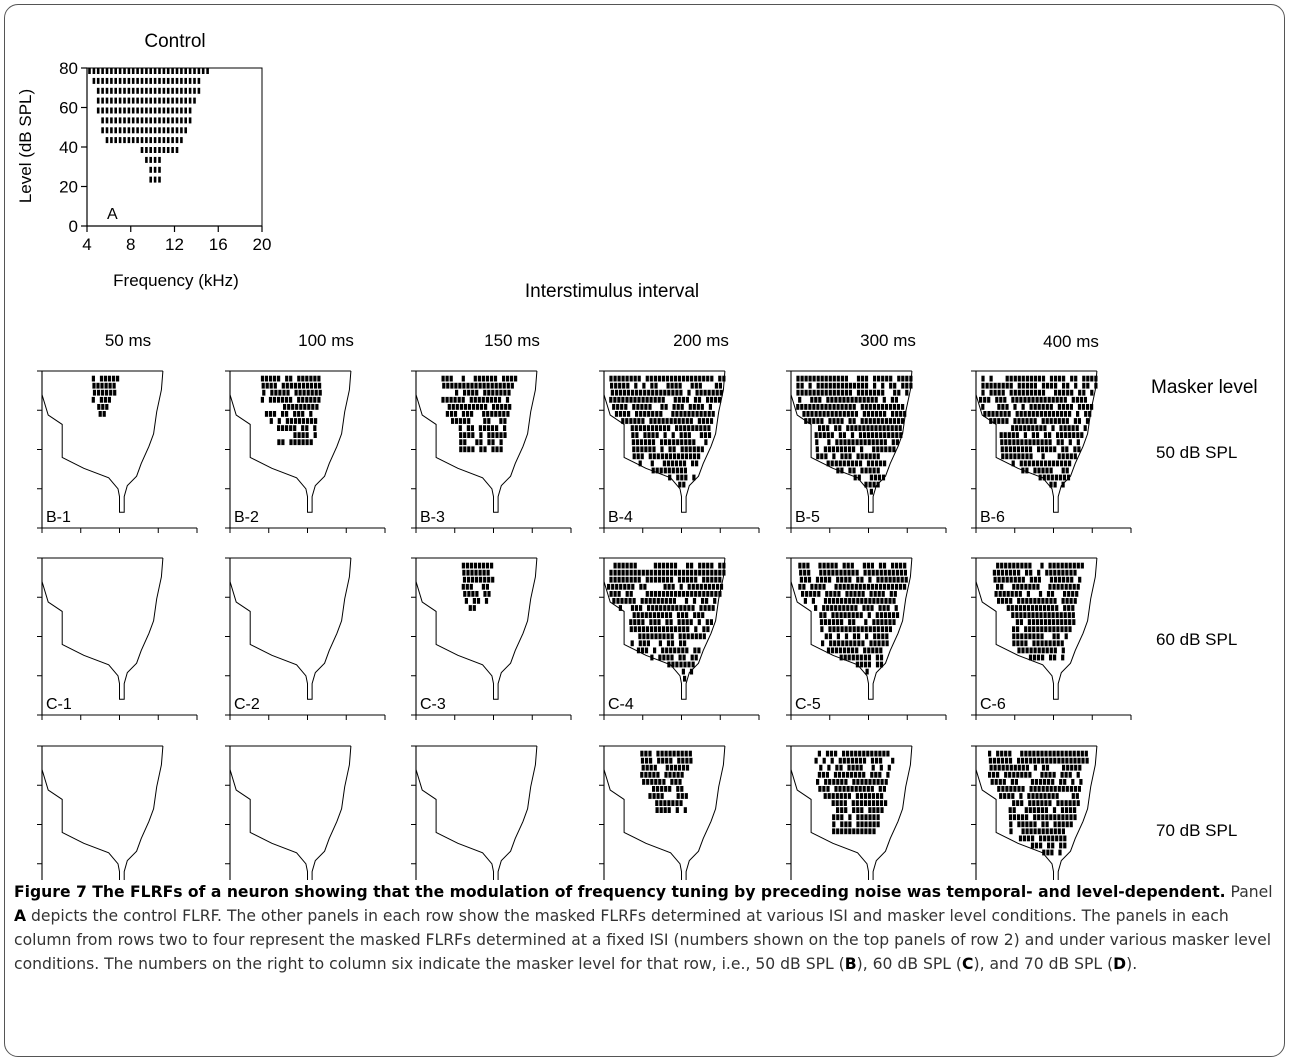  I want to click on caption-bold: B, so click(850, 964).